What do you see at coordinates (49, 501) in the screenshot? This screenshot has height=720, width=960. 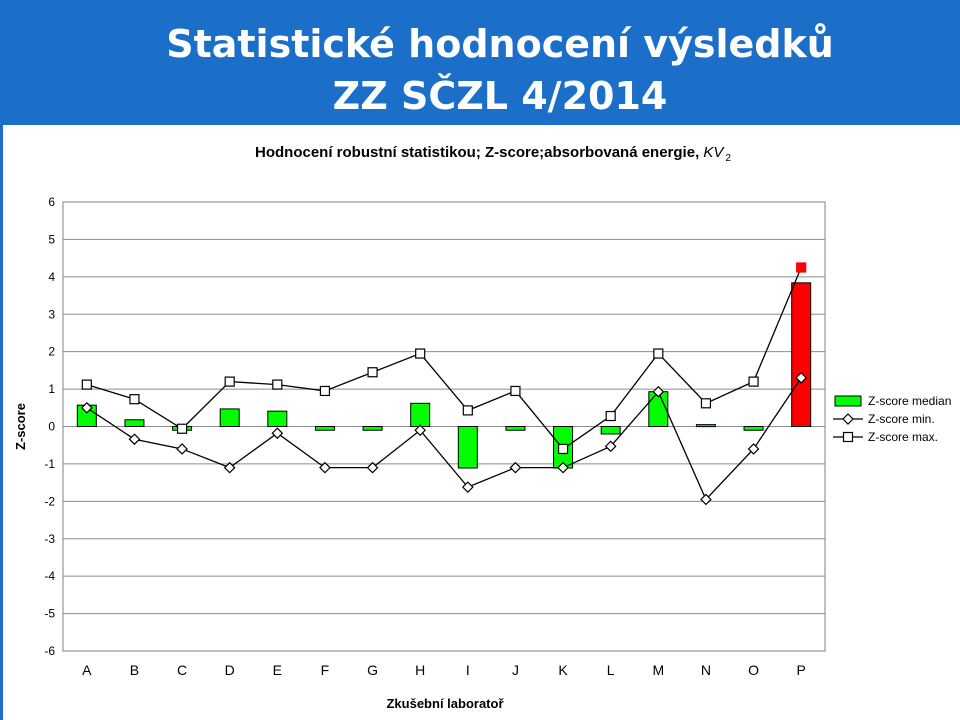 I see `y-tick-label: -2` at bounding box center [49, 501].